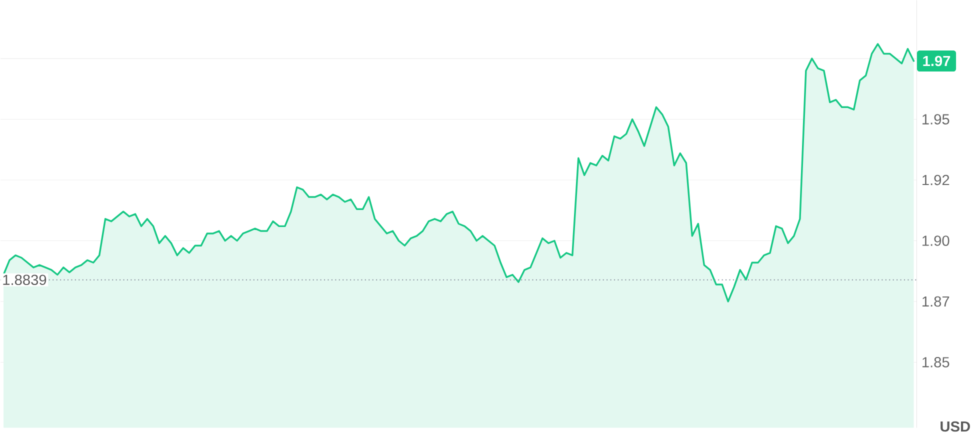  I want to click on y-tick-label: 1.85, so click(936, 362).